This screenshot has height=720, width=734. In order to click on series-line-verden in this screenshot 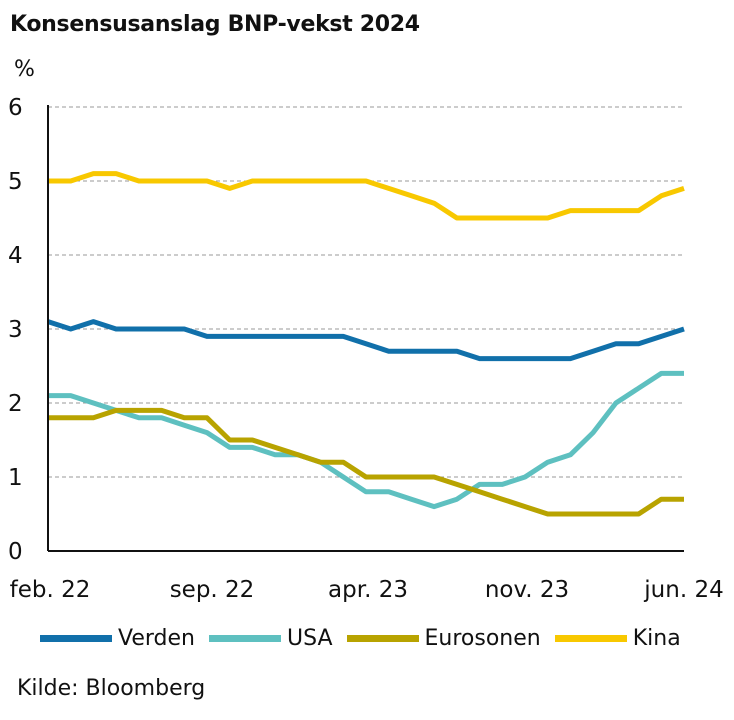, I will do `click(366, 340)`.